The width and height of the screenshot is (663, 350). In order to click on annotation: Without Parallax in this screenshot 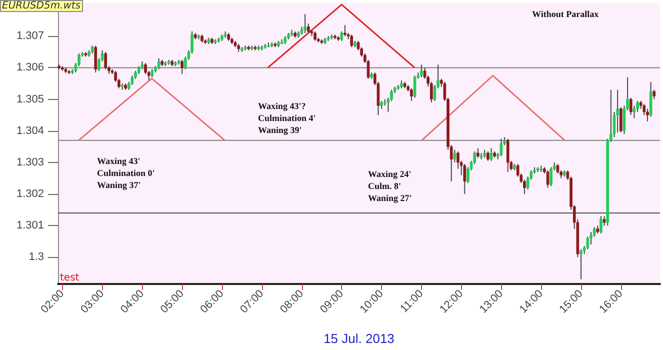, I will do `click(566, 14)`.